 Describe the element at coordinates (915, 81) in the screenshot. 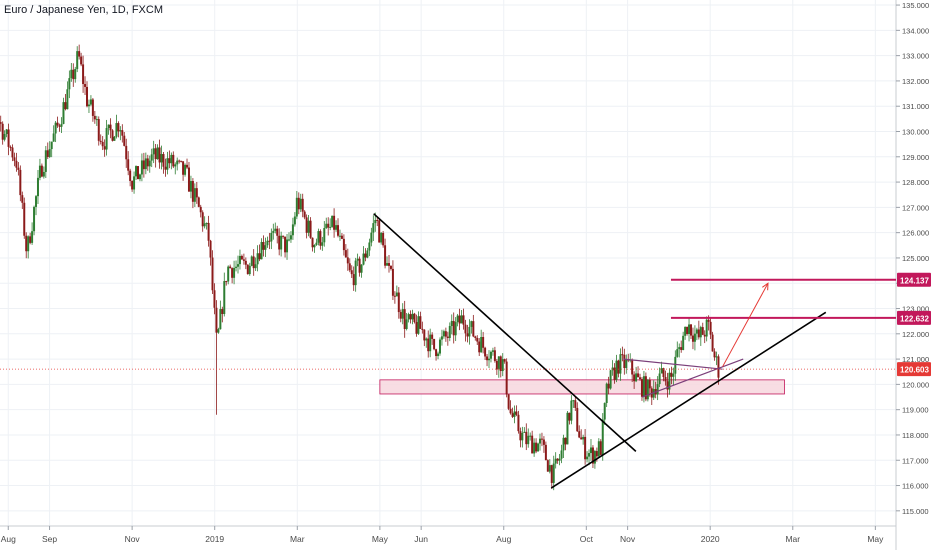

I see `y-tick-label: 132.000` at that location.